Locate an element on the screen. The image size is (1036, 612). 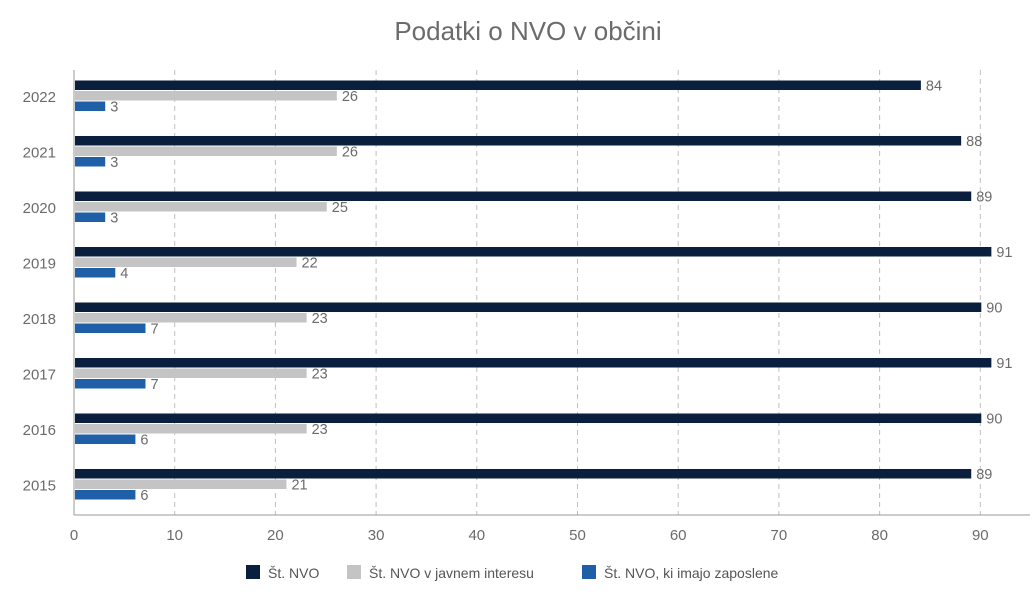
y-category-label: 2020 is located at coordinates (39, 208).